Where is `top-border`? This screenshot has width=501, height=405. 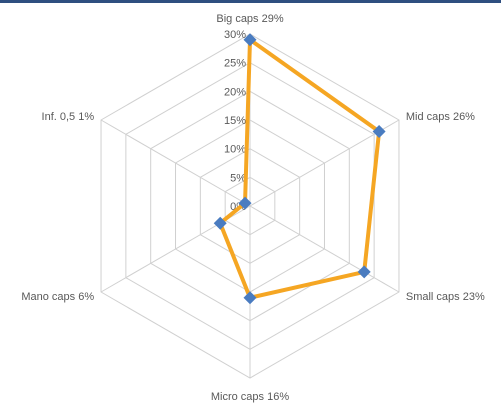 top-border is located at coordinates (250, 1).